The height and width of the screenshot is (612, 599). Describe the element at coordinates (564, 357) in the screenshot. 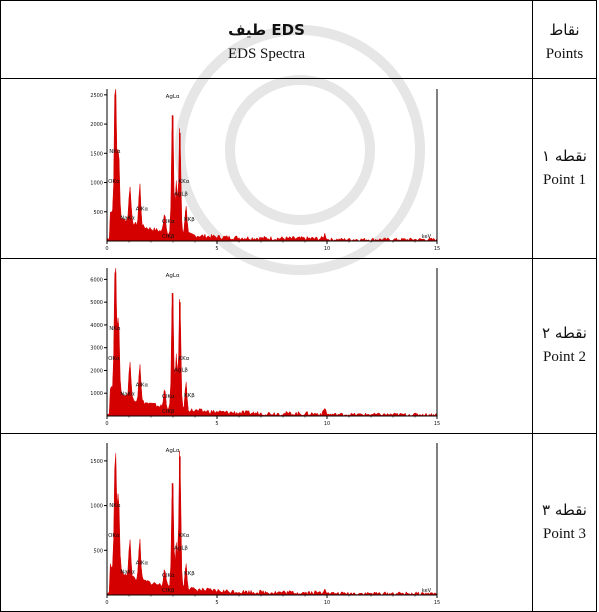

I see `point-2-label-en: Point 2` at that location.